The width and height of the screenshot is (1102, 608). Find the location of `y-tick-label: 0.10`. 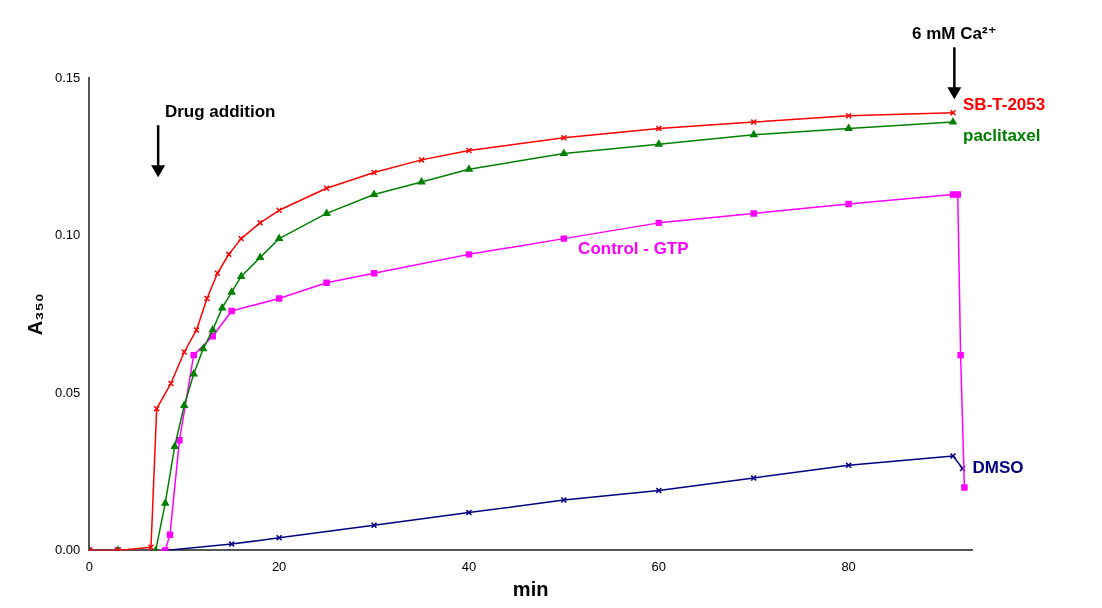

y-tick-label: 0.10 is located at coordinates (67, 235).